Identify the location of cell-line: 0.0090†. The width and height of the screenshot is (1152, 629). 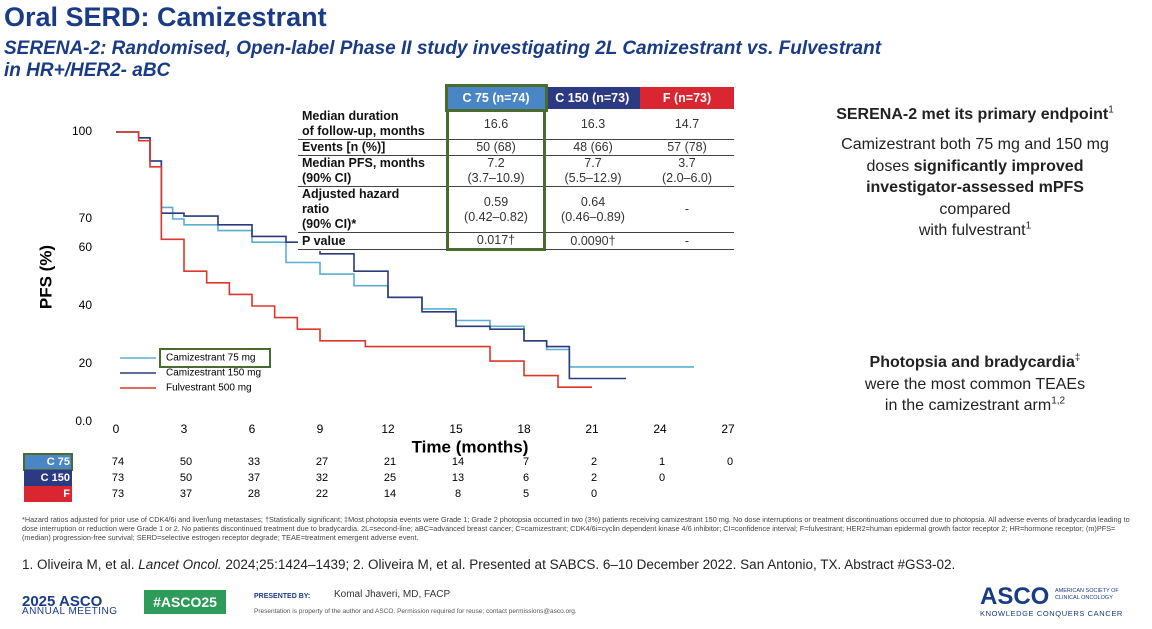
(593, 240).